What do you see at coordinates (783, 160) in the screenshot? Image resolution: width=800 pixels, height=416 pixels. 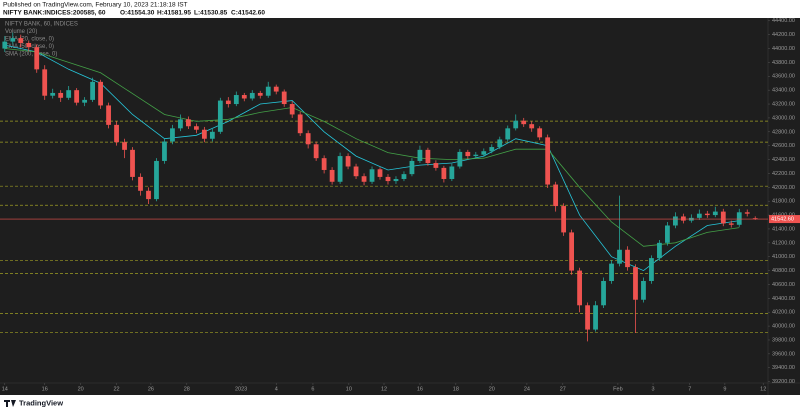 I see `y-tick-label: 42400.00` at bounding box center [783, 160].